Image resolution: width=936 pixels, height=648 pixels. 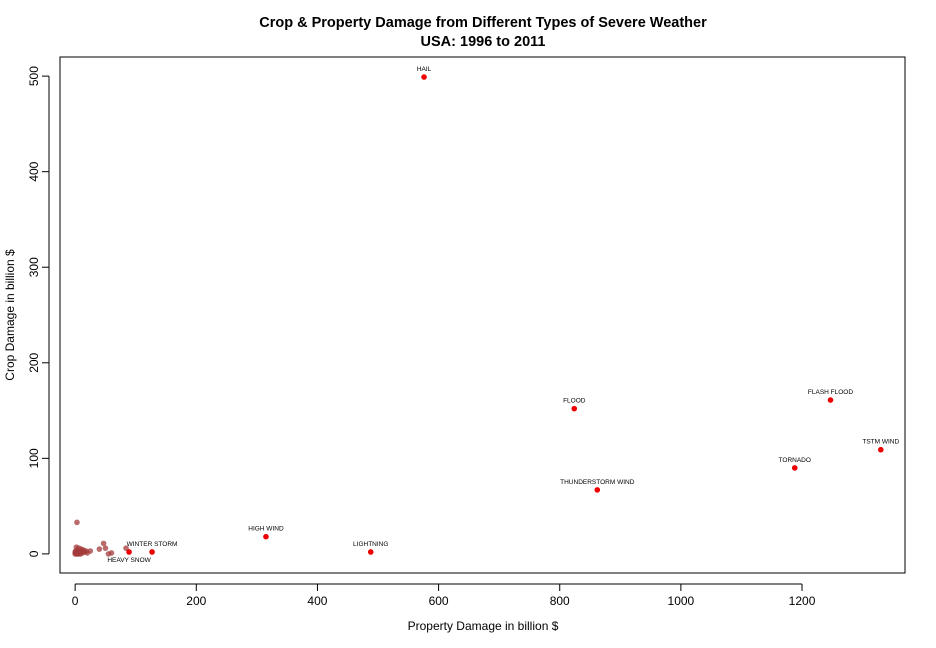 What do you see at coordinates (34, 171) in the screenshot?
I see `y-tick-label: 400` at bounding box center [34, 171].